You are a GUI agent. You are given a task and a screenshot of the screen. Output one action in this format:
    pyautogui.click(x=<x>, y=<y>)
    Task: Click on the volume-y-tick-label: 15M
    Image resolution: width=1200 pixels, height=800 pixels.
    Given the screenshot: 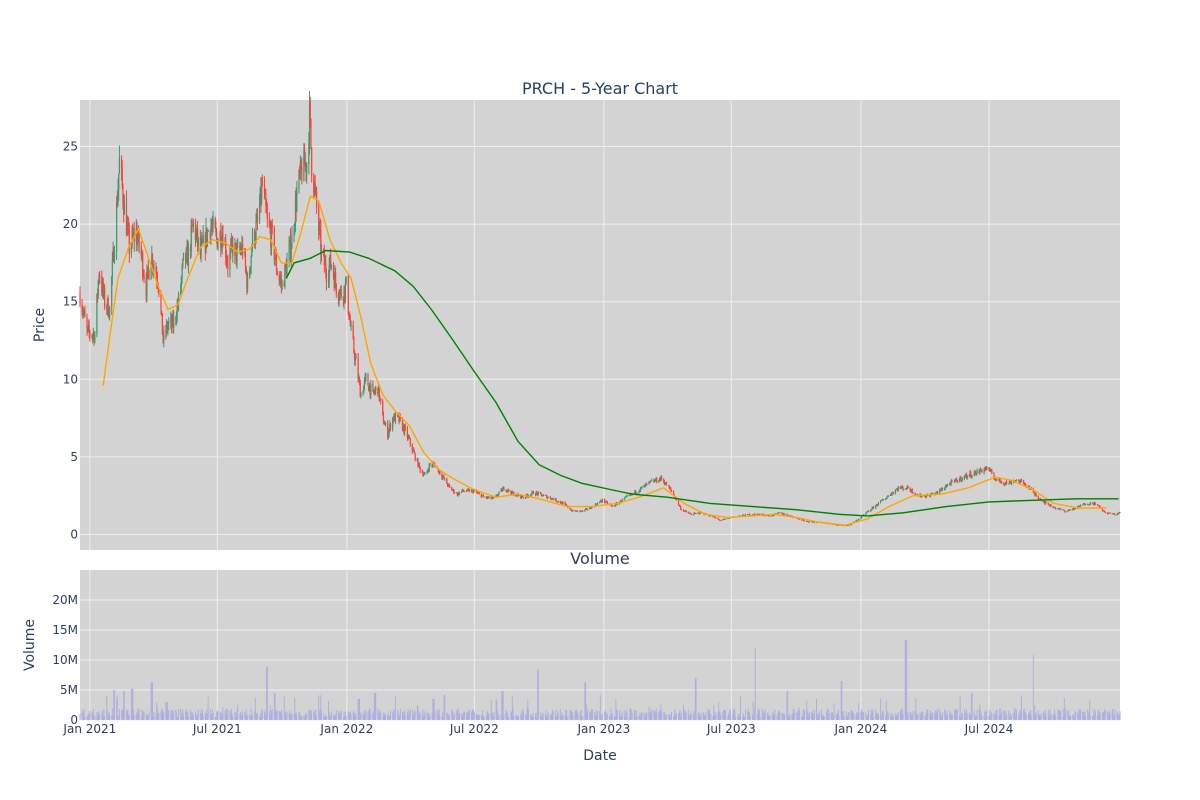 What is the action you would take?
    pyautogui.click(x=65, y=630)
    